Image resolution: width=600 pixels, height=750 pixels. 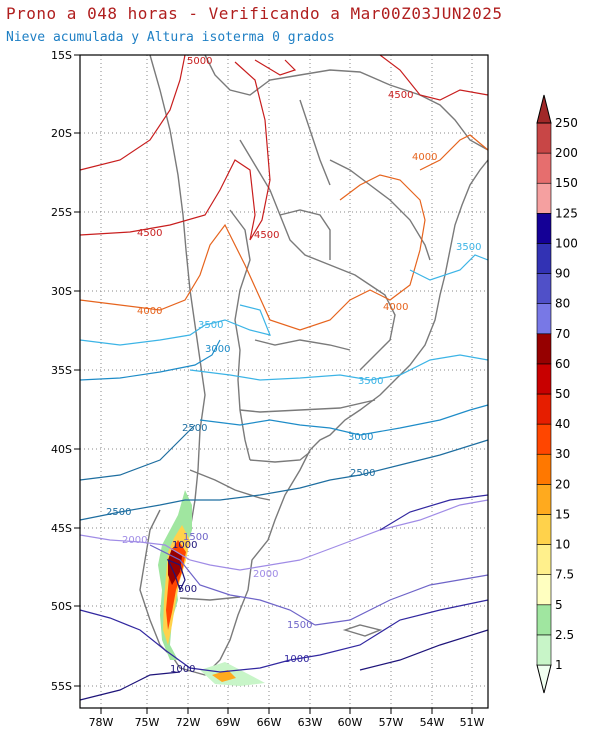 What do you see at coordinates (472, 722) in the screenshot?
I see `lon-tick-label: 51W` at bounding box center [472, 722].